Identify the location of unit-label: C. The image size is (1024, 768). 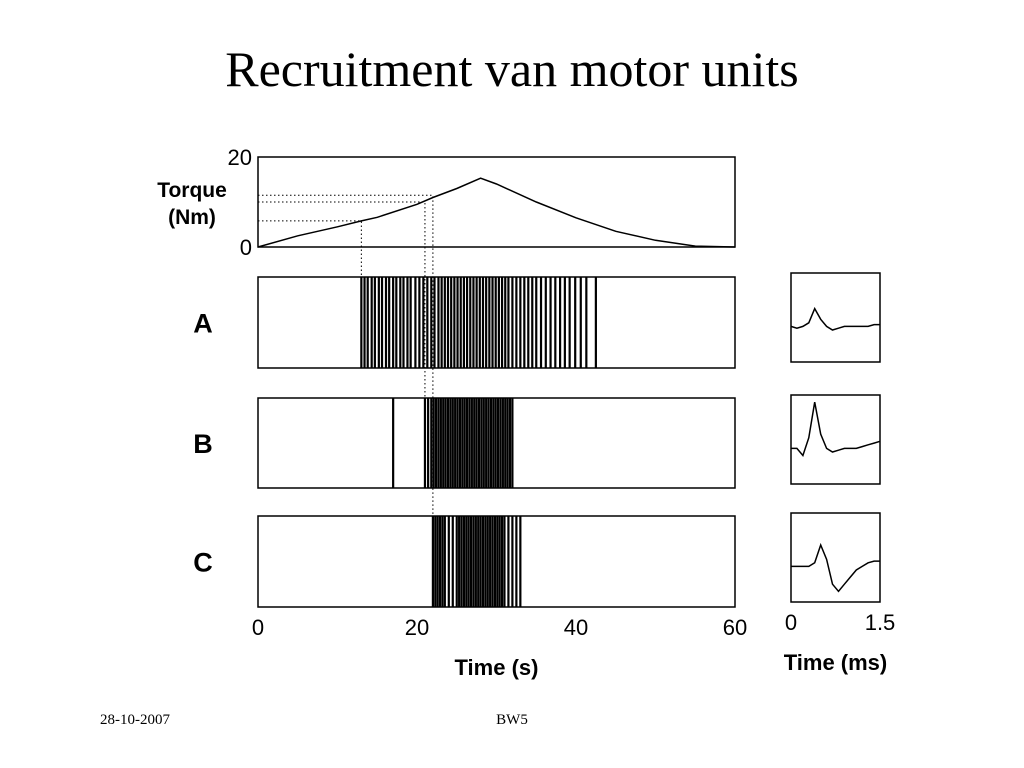
(203, 563).